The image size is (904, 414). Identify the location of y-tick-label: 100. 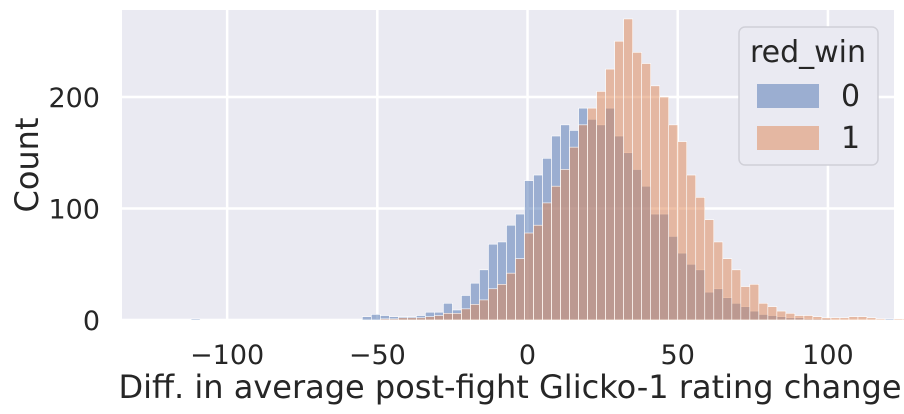
(74, 209).